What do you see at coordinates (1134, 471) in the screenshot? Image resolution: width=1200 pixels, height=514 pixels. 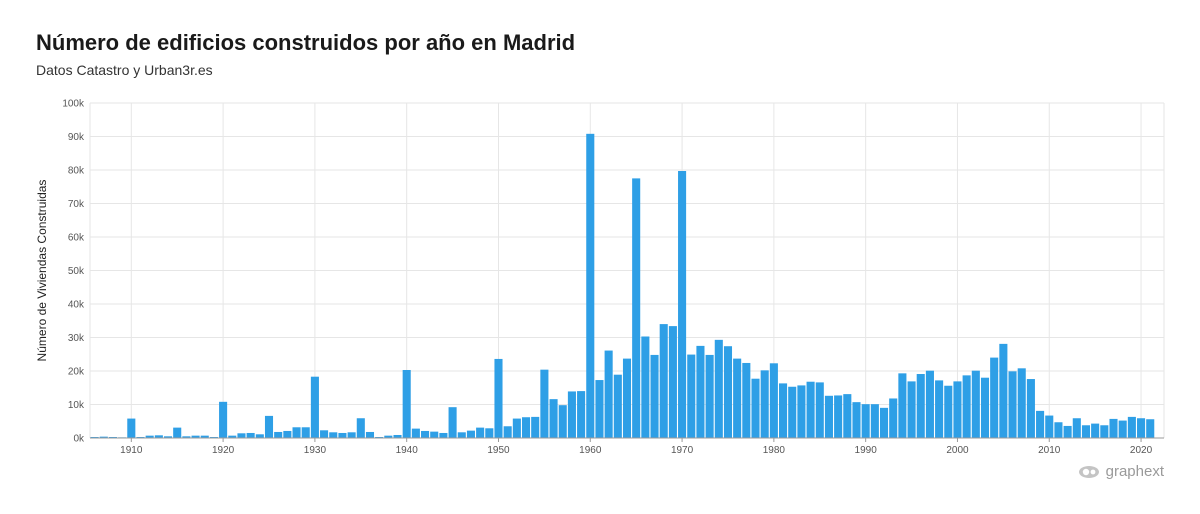 I see `brand-name: graphext` at bounding box center [1134, 471].